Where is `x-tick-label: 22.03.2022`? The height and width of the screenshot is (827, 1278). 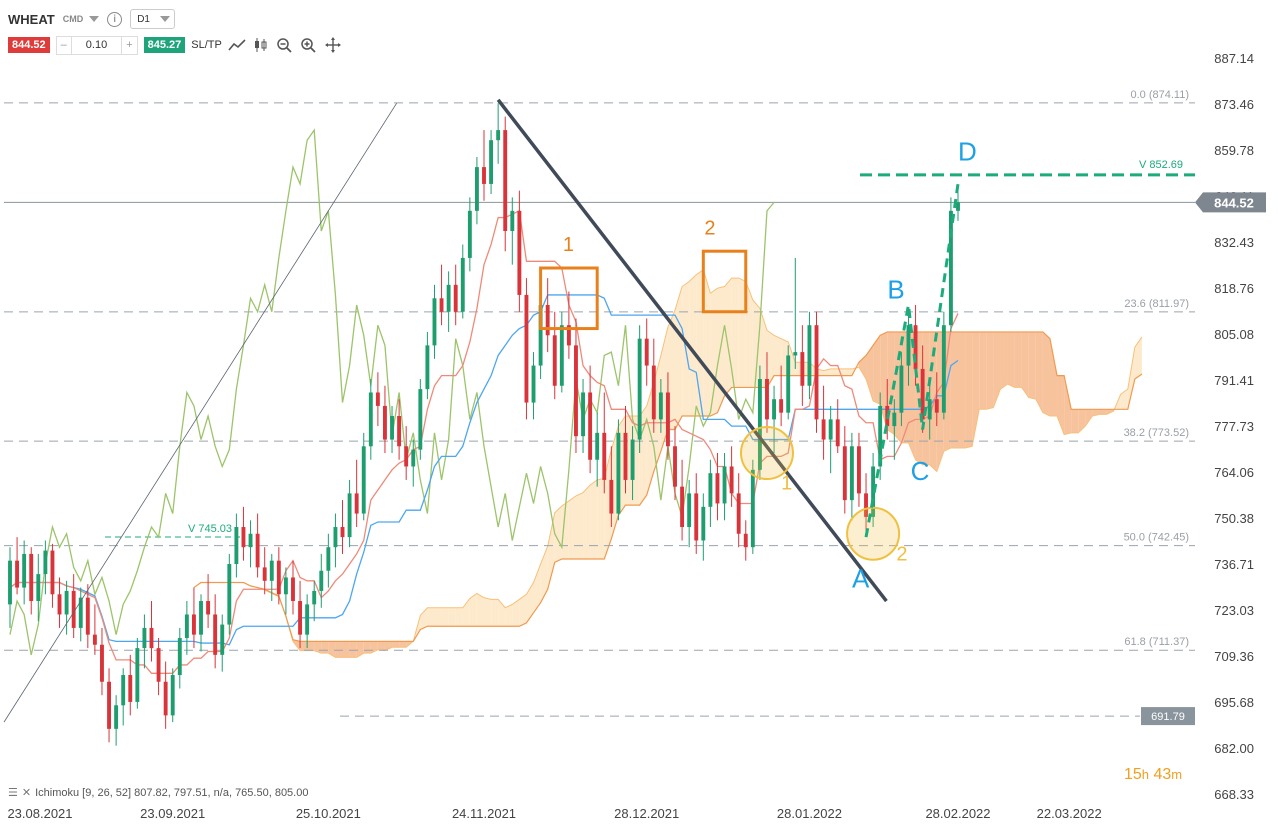
x-tick-label: 22.03.2022 is located at coordinates (1069, 813).